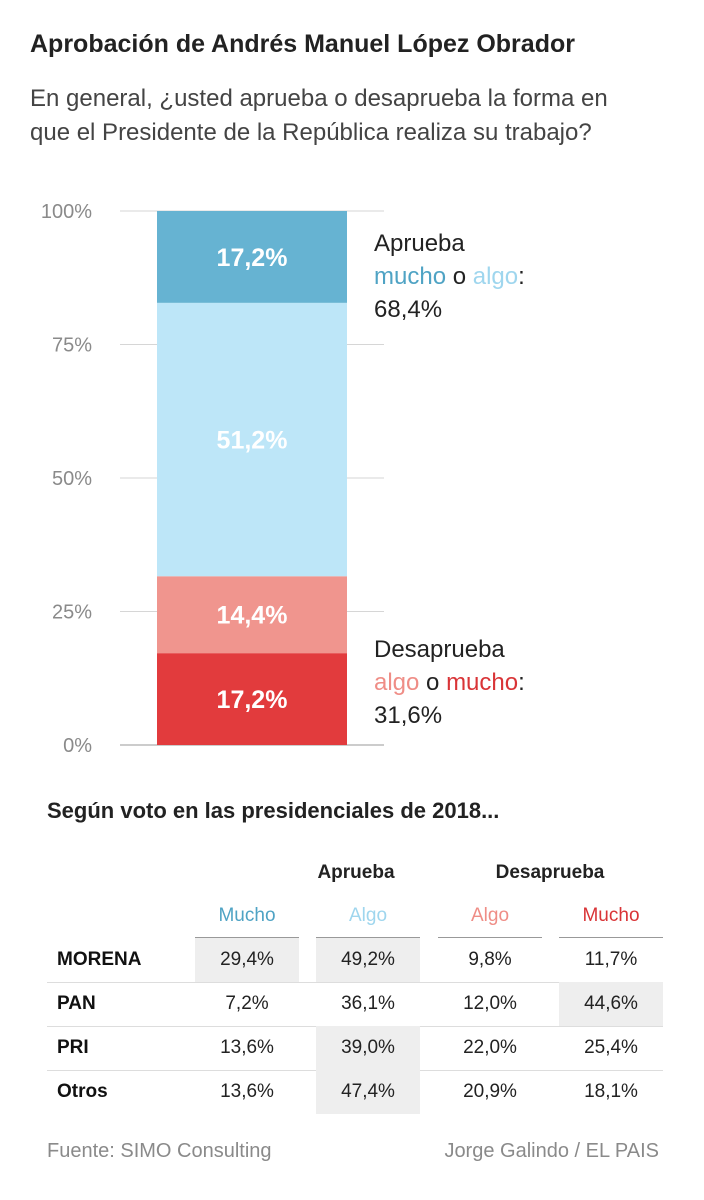  What do you see at coordinates (397, 682) in the screenshot?
I see `legend-disapprove-algo: algo` at bounding box center [397, 682].